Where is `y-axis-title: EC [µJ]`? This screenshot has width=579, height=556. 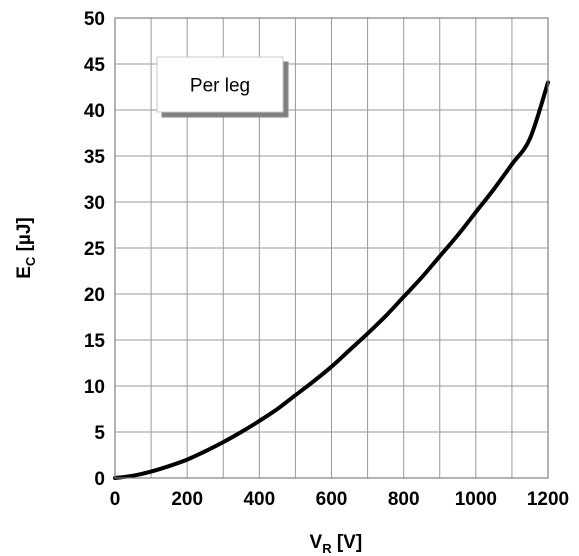 y-axis-title: EC [µJ] is located at coordinates (26, 248).